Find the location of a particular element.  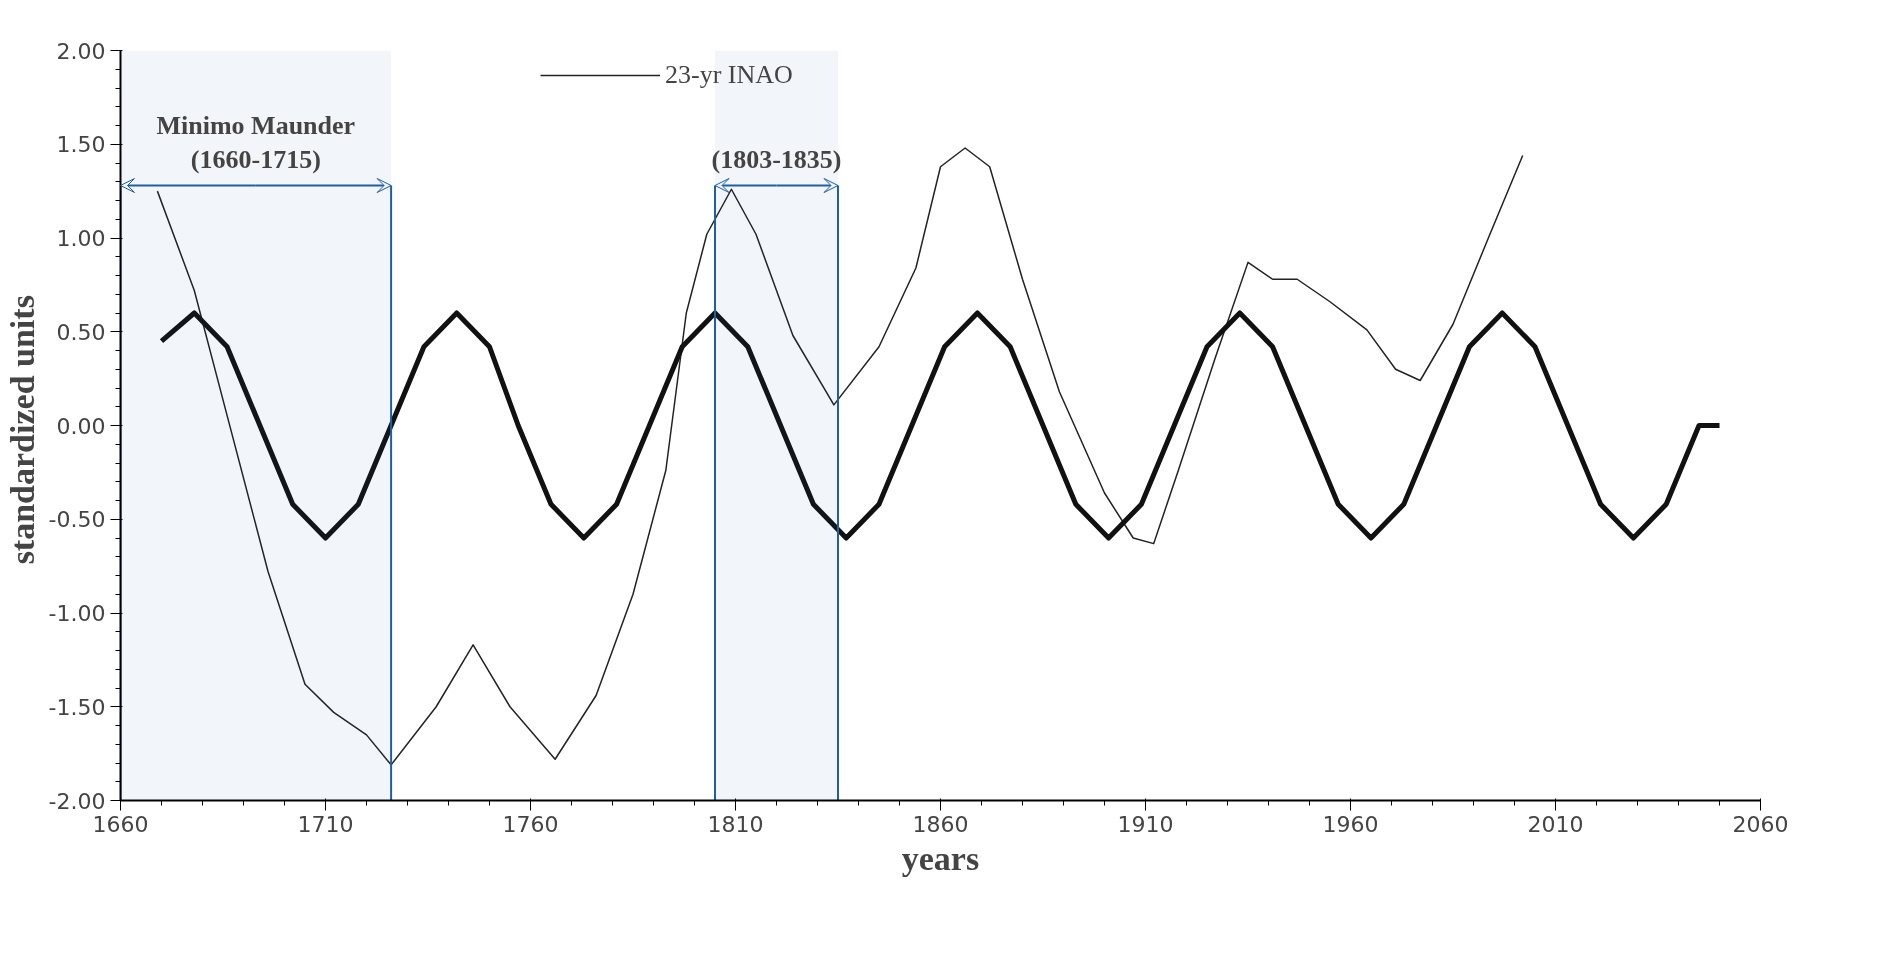

x-tick-label: 1760 is located at coordinates (530, 824).